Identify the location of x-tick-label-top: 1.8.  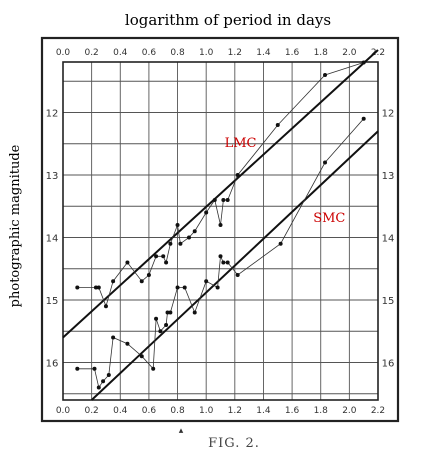
(321, 53).